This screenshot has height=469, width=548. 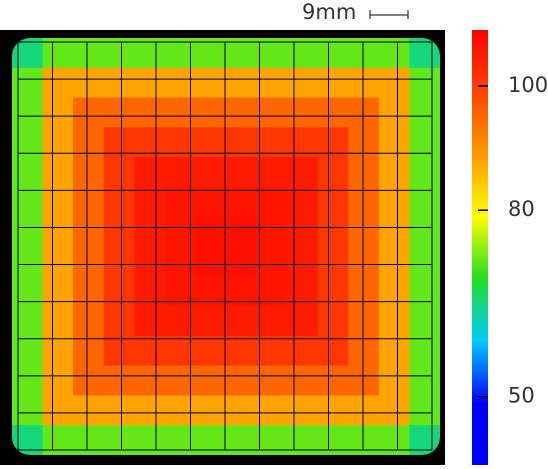 What do you see at coordinates (480, 247) in the screenshot?
I see `colorbar` at bounding box center [480, 247].